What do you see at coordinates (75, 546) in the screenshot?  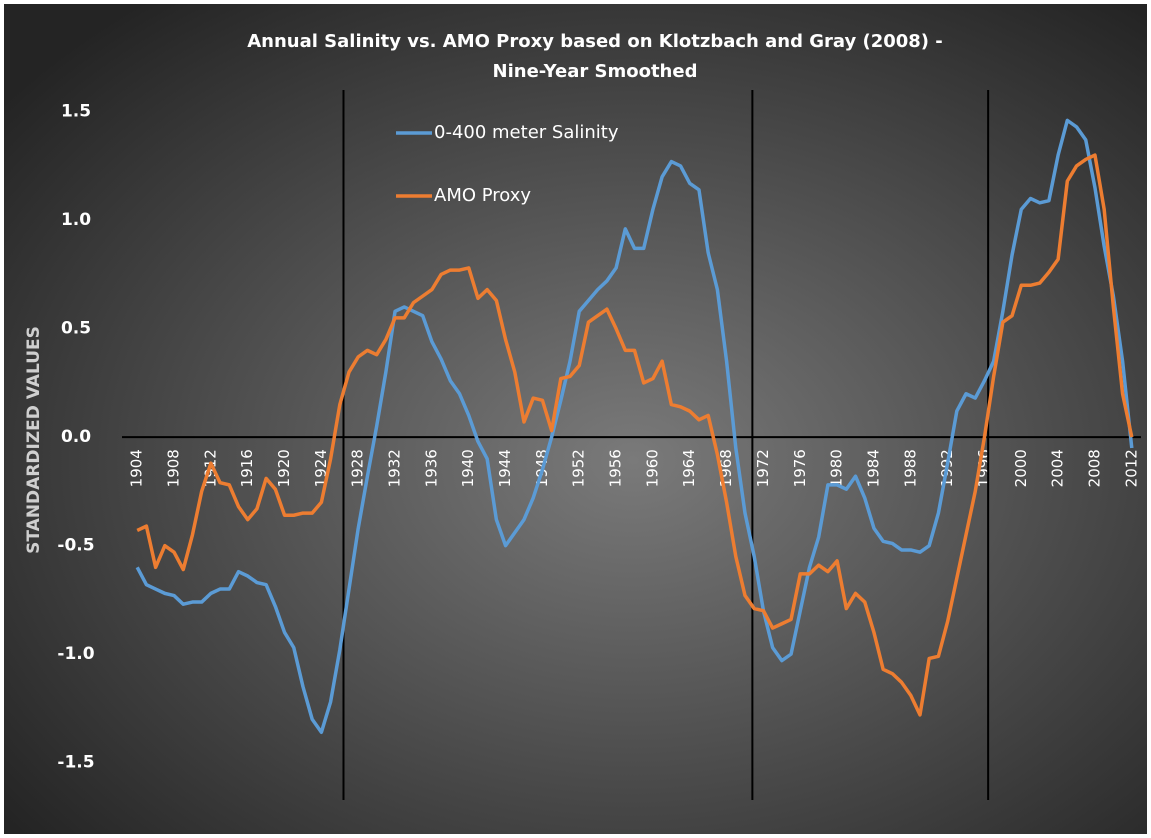 I see `y-tick-label: -0.5` at bounding box center [75, 546].